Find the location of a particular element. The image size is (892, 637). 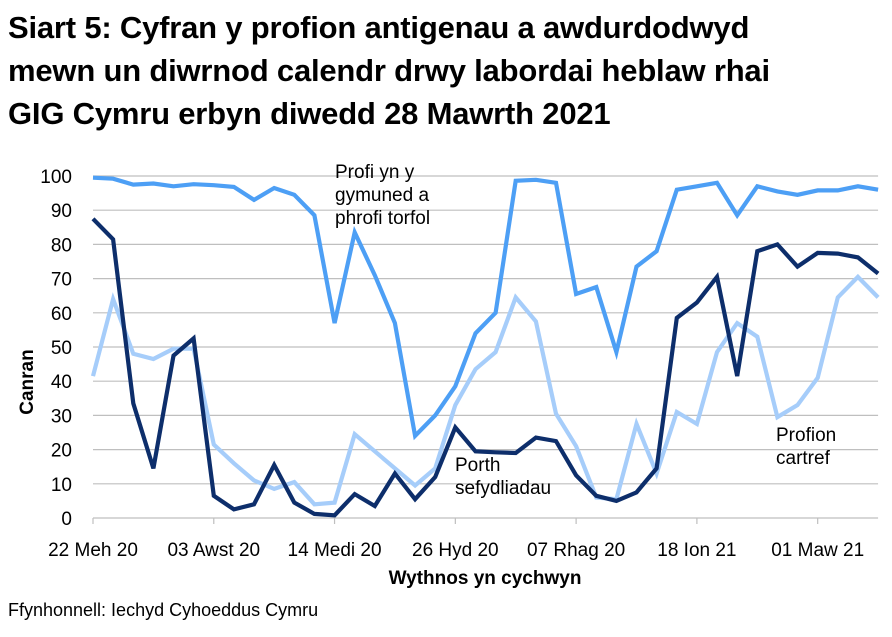

chart-title-line-3: GIG Cymru erbyn diwedd 28 Mawrth 2021 is located at coordinates (309, 113).